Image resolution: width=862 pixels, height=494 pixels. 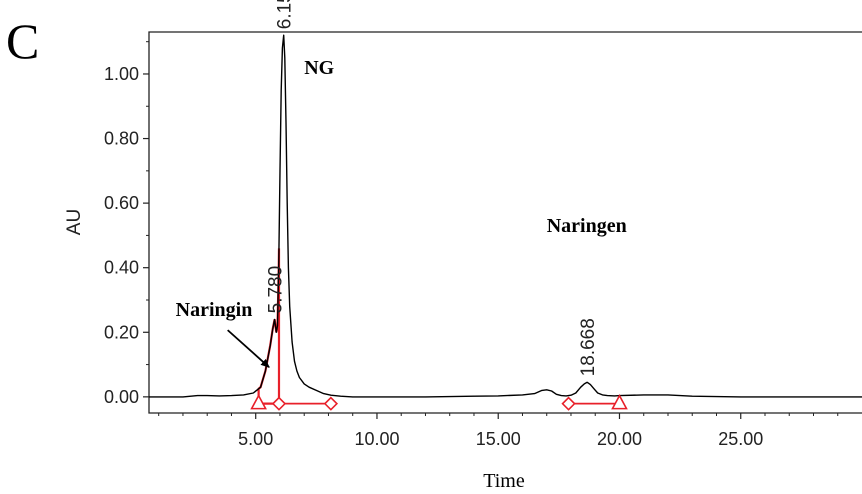 What do you see at coordinates (121, 203) in the screenshot?
I see `y-tick-label: 0.60` at bounding box center [121, 203].